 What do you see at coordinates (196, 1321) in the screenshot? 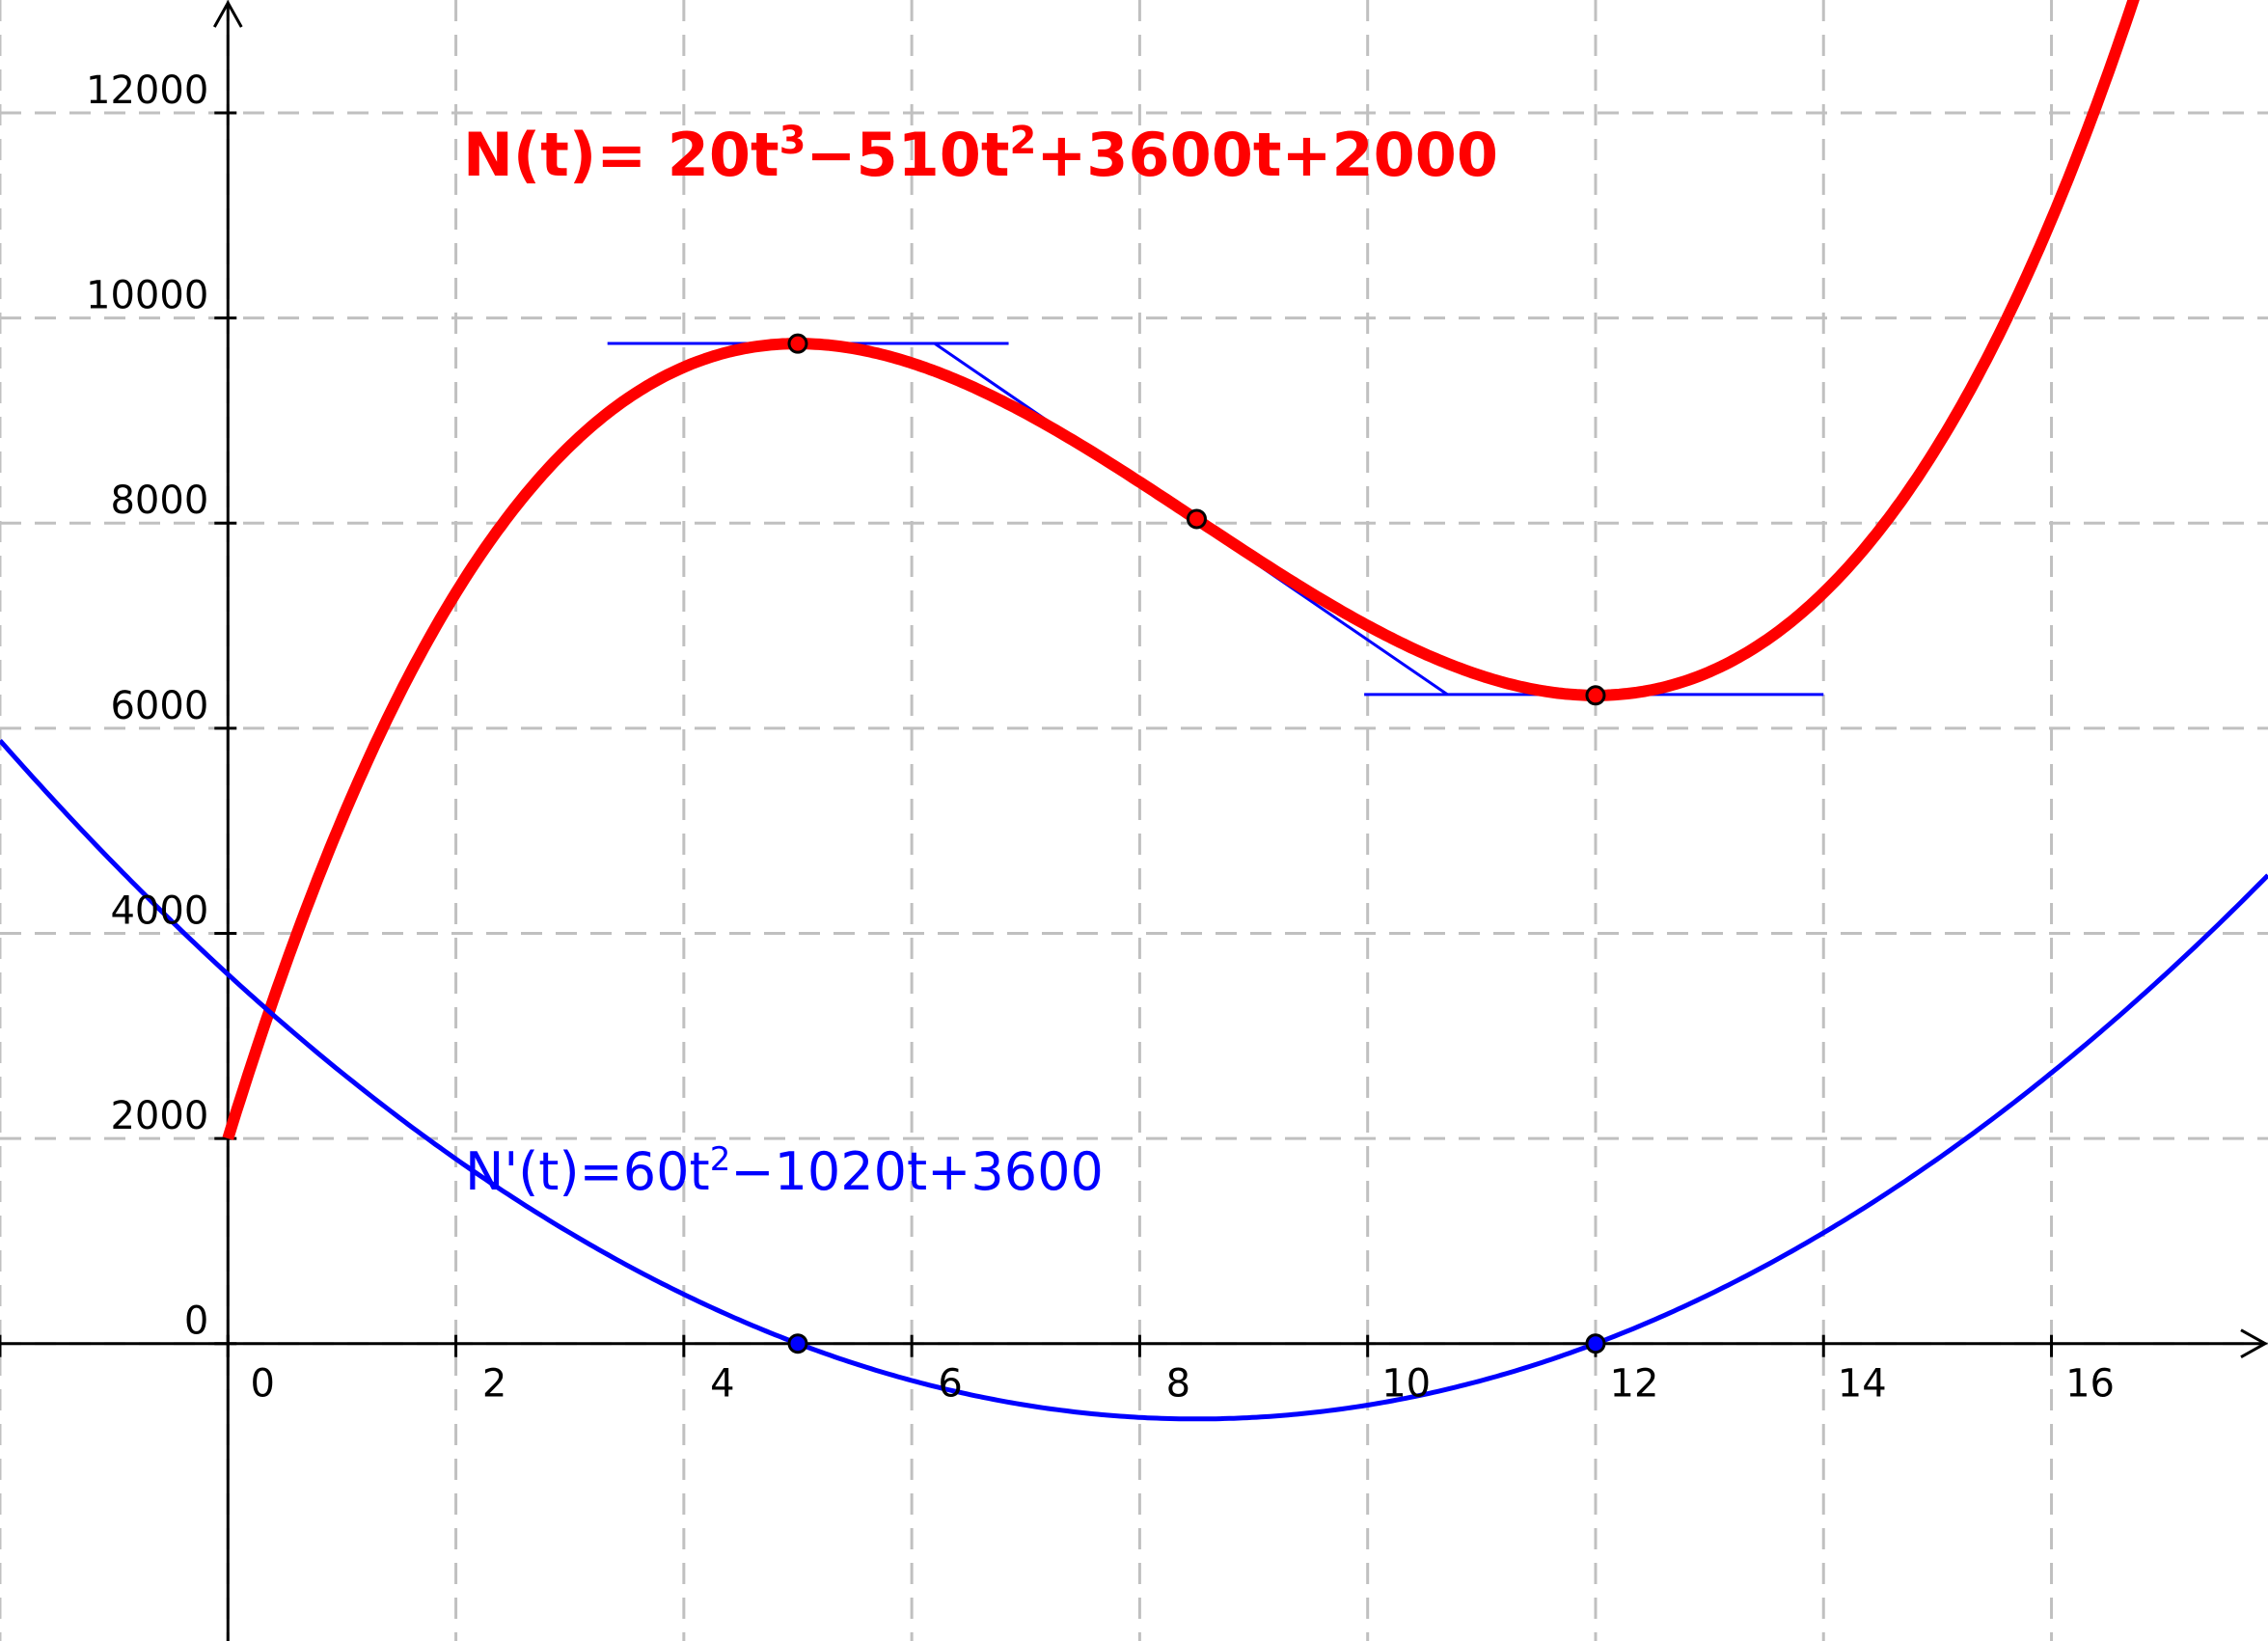
I see `y-tick-label: 0` at bounding box center [196, 1321].